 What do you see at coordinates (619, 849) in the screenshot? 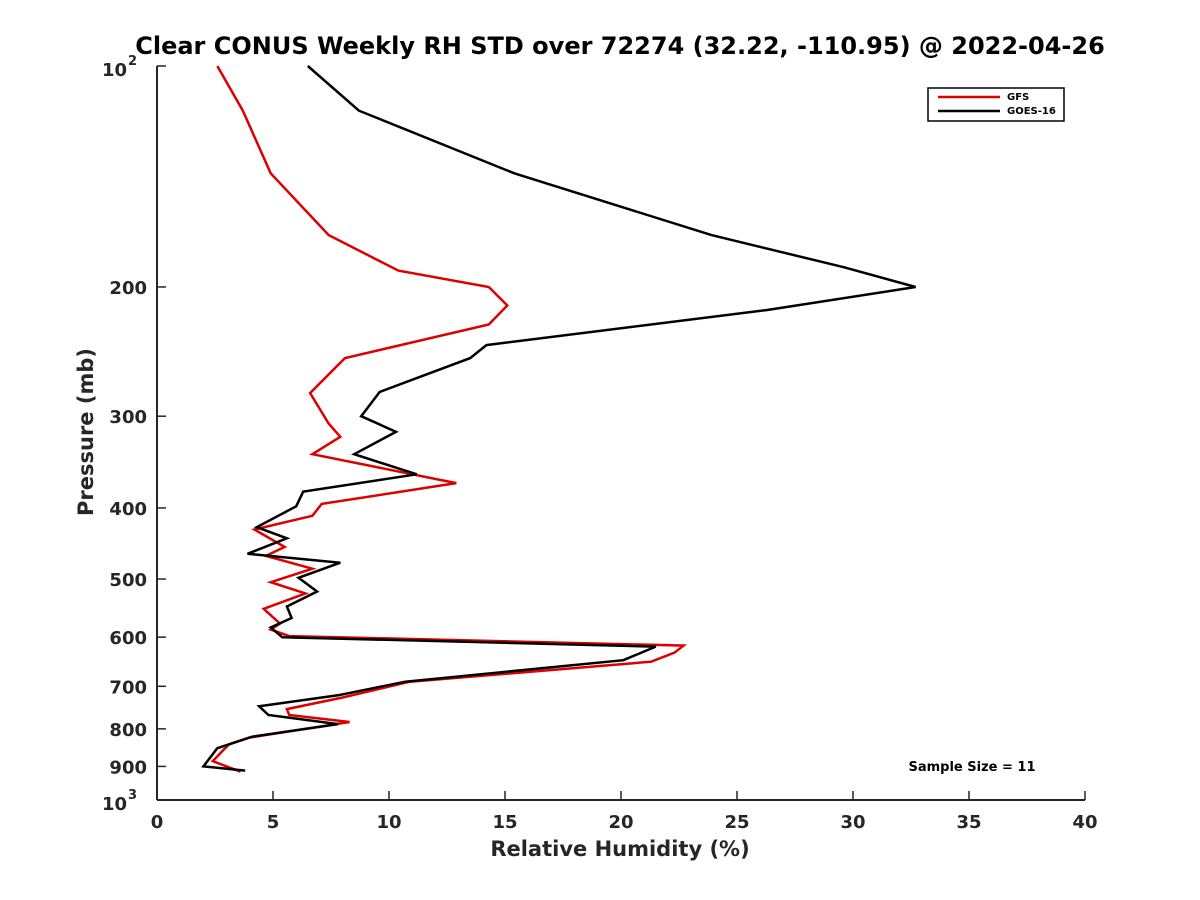
I see `x-axis-label: Relative Humidity (%)` at bounding box center [619, 849].